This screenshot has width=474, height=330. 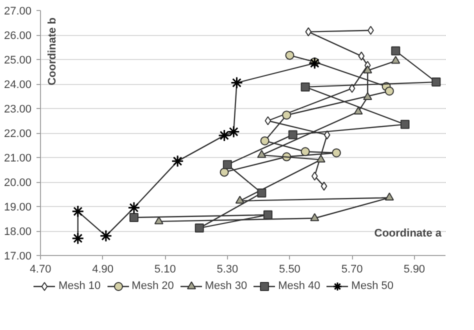 I want to click on legend-label: Mesh 20, so click(x=153, y=286).